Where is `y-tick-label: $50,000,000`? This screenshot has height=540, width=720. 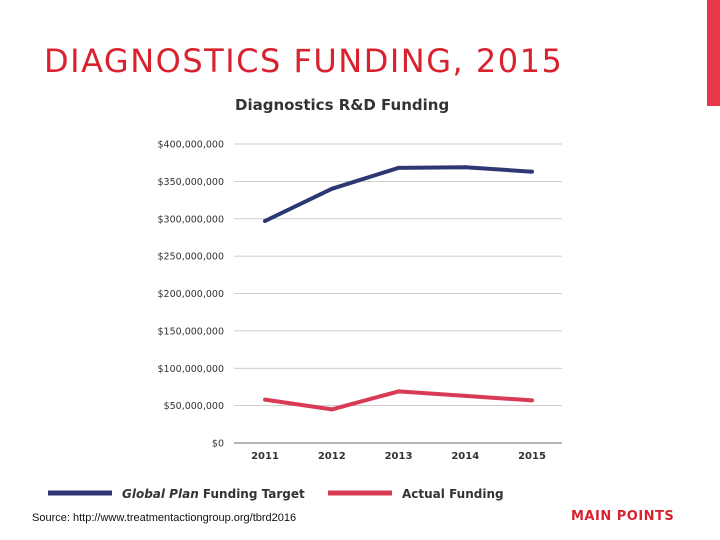 y-tick-label: $50,000,000 is located at coordinates (194, 406).